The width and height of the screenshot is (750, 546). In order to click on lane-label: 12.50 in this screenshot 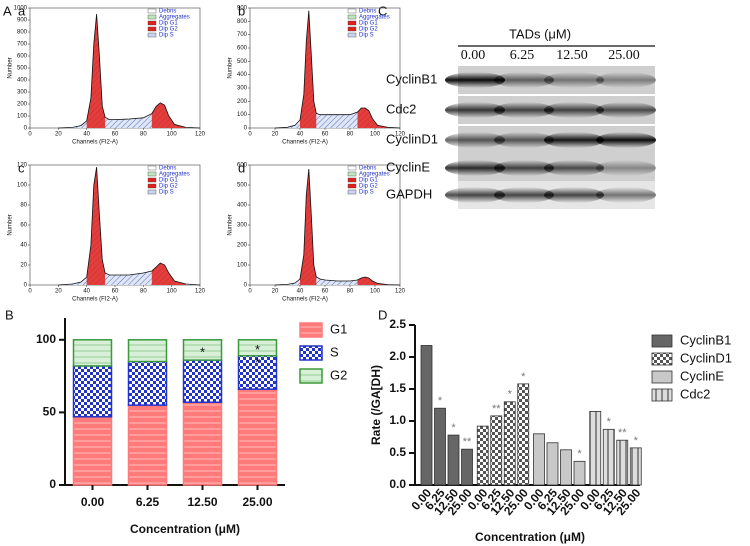, I will do `click(572, 55)`.